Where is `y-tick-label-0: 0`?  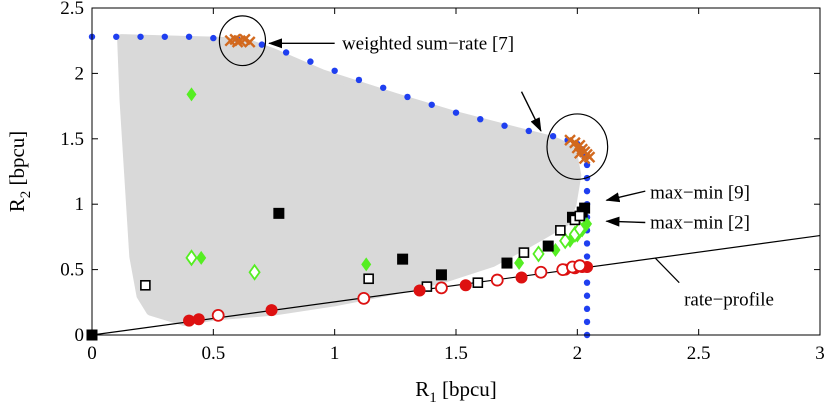 y-tick-label-0: 0 is located at coordinates (80, 335).